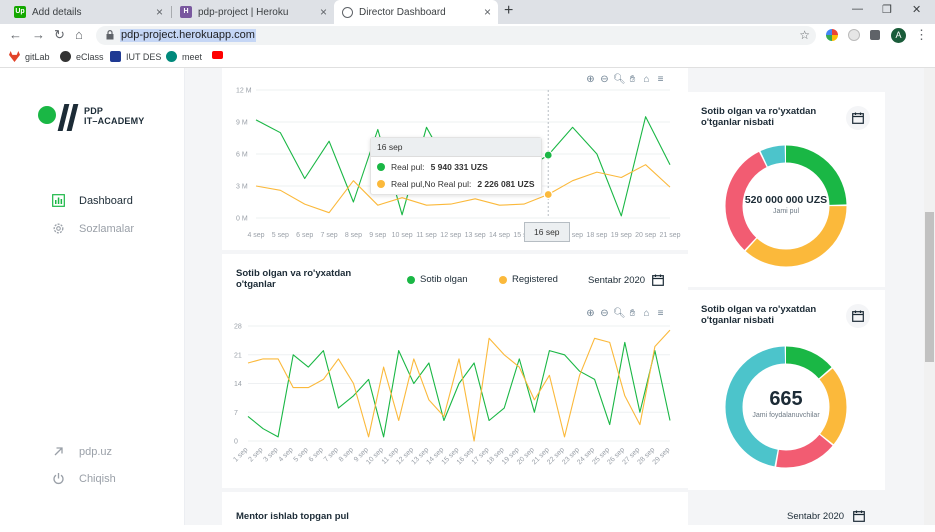  I want to click on donut-chart-users: 665 Jami foydalanuvchilar, so click(786, 390).